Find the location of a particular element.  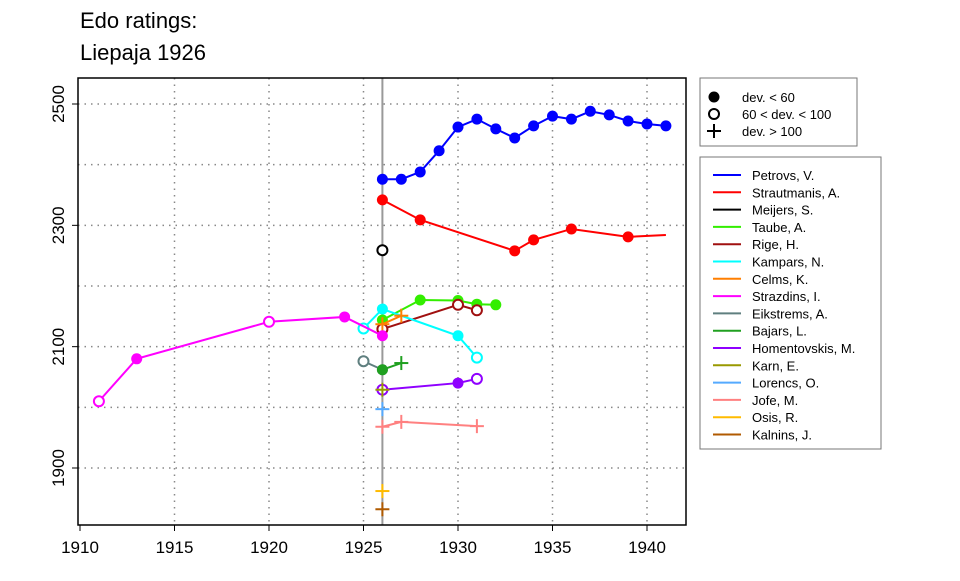

legend-label: Kalnins, J. is located at coordinates (782, 435).